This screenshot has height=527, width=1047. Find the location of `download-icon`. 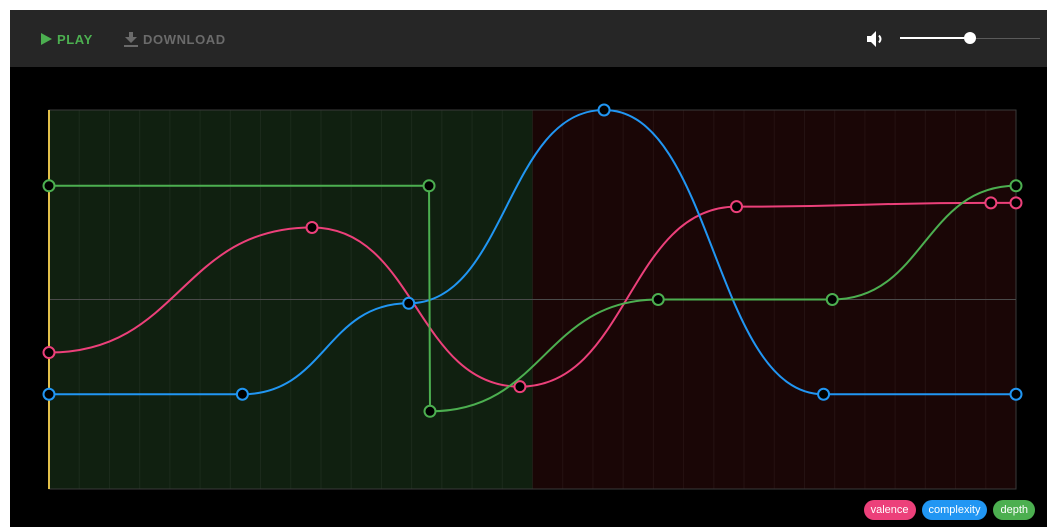

download-icon is located at coordinates (131, 39).